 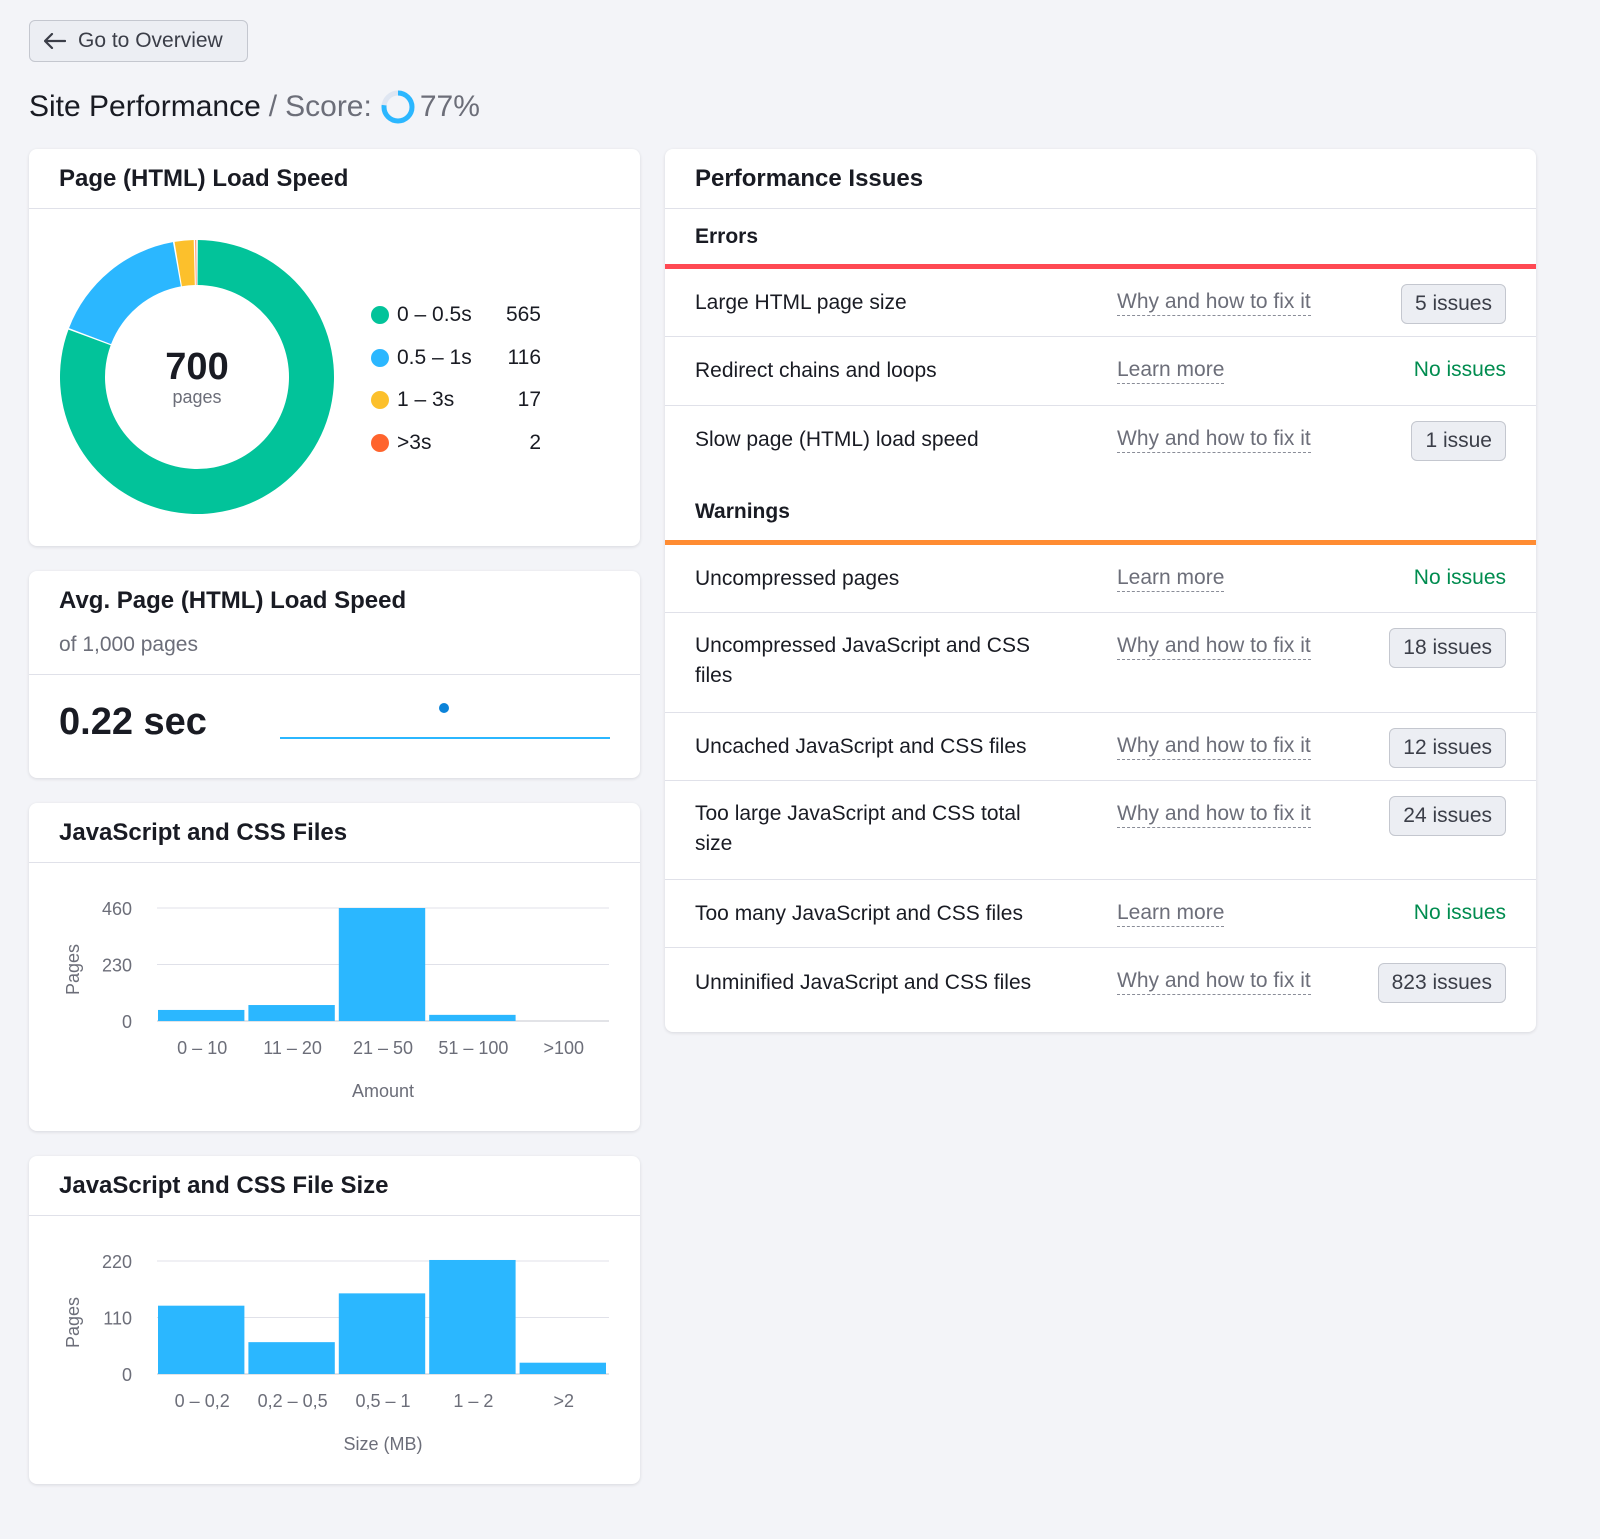 I want to click on y-tick-label: 230, so click(x=117, y=966).